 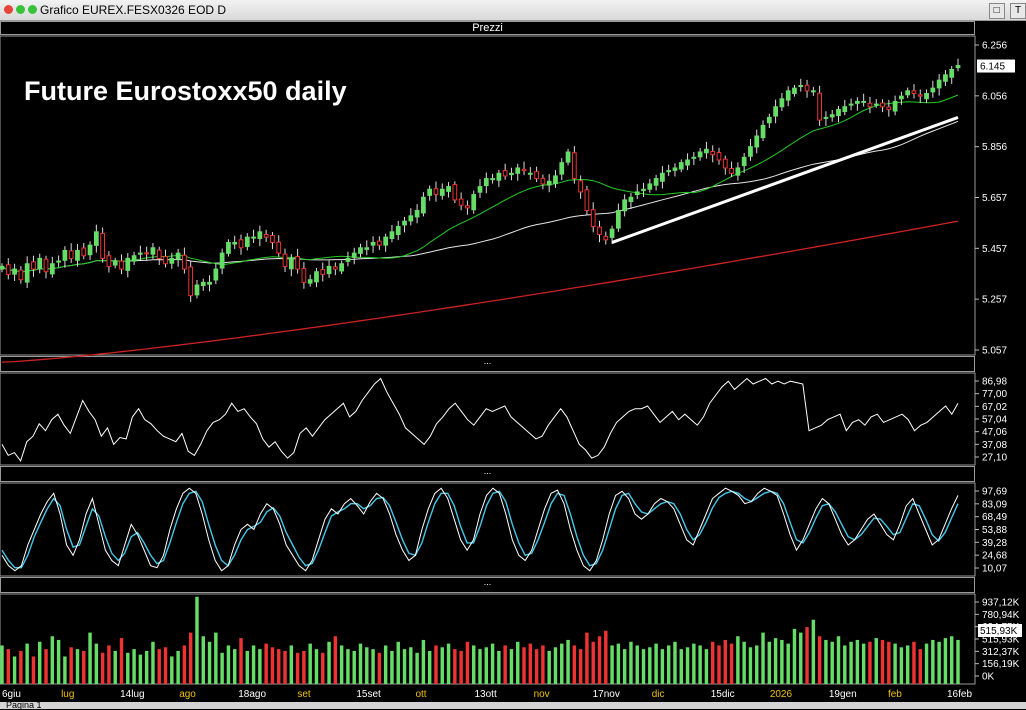 I want to click on zoom-dot-icon, so click(x=32, y=9).